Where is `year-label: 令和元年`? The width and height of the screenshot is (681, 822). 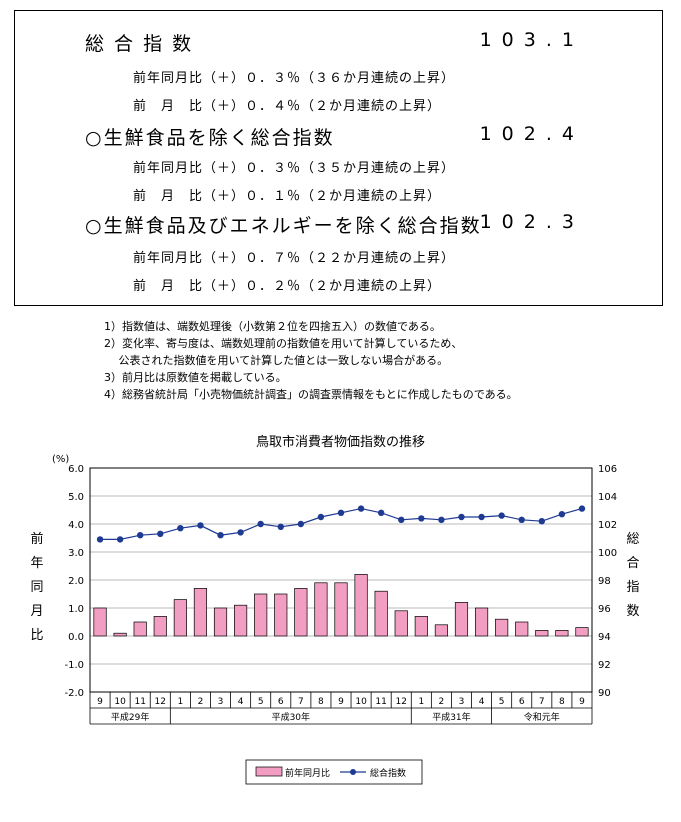 year-label: 令和元年 is located at coordinates (542, 717).